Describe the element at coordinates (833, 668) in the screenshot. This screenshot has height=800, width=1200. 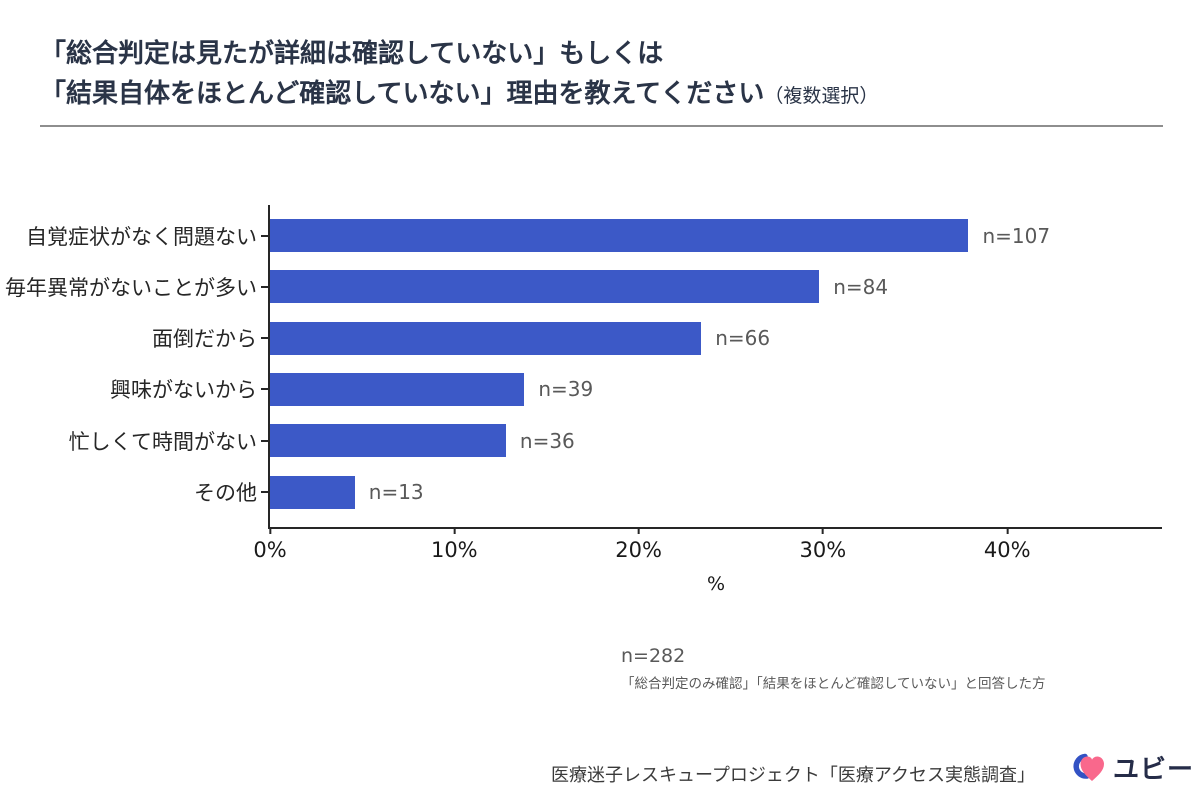
I see `sample-note: n=282 「総合判定のみ確認」「結果をほとんど確認していない」と回答した方` at that location.